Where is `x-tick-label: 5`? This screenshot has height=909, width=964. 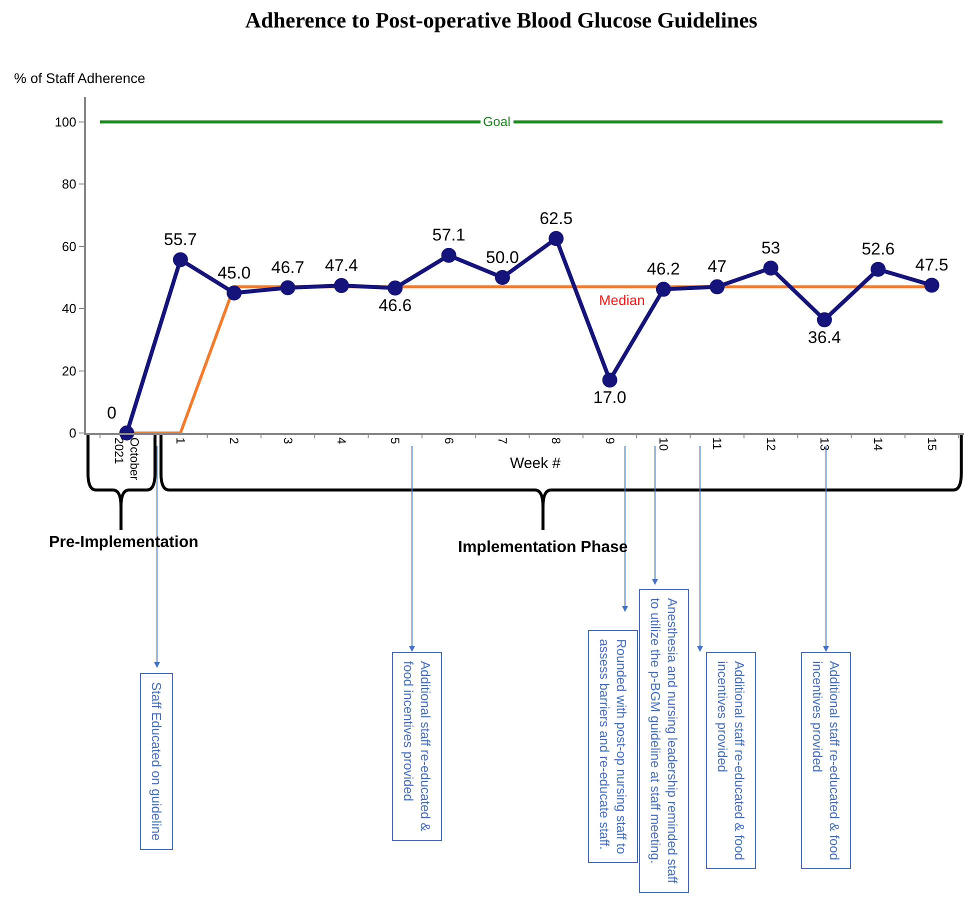 x-tick-label: 5 is located at coordinates (395, 440).